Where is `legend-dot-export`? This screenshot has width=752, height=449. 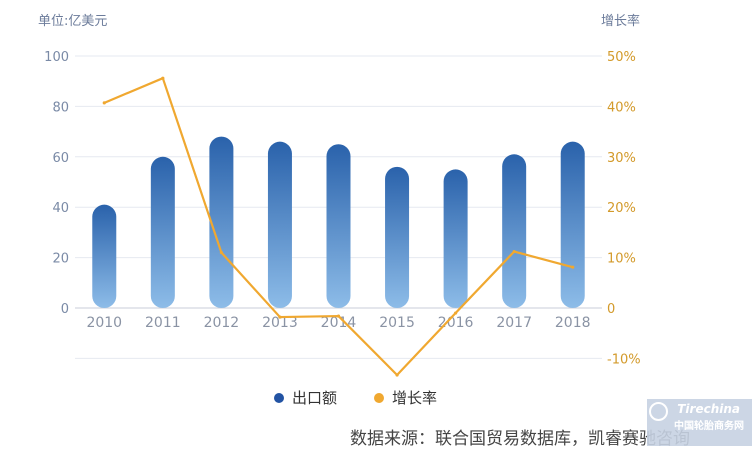 legend-dot-export is located at coordinates (279, 397).